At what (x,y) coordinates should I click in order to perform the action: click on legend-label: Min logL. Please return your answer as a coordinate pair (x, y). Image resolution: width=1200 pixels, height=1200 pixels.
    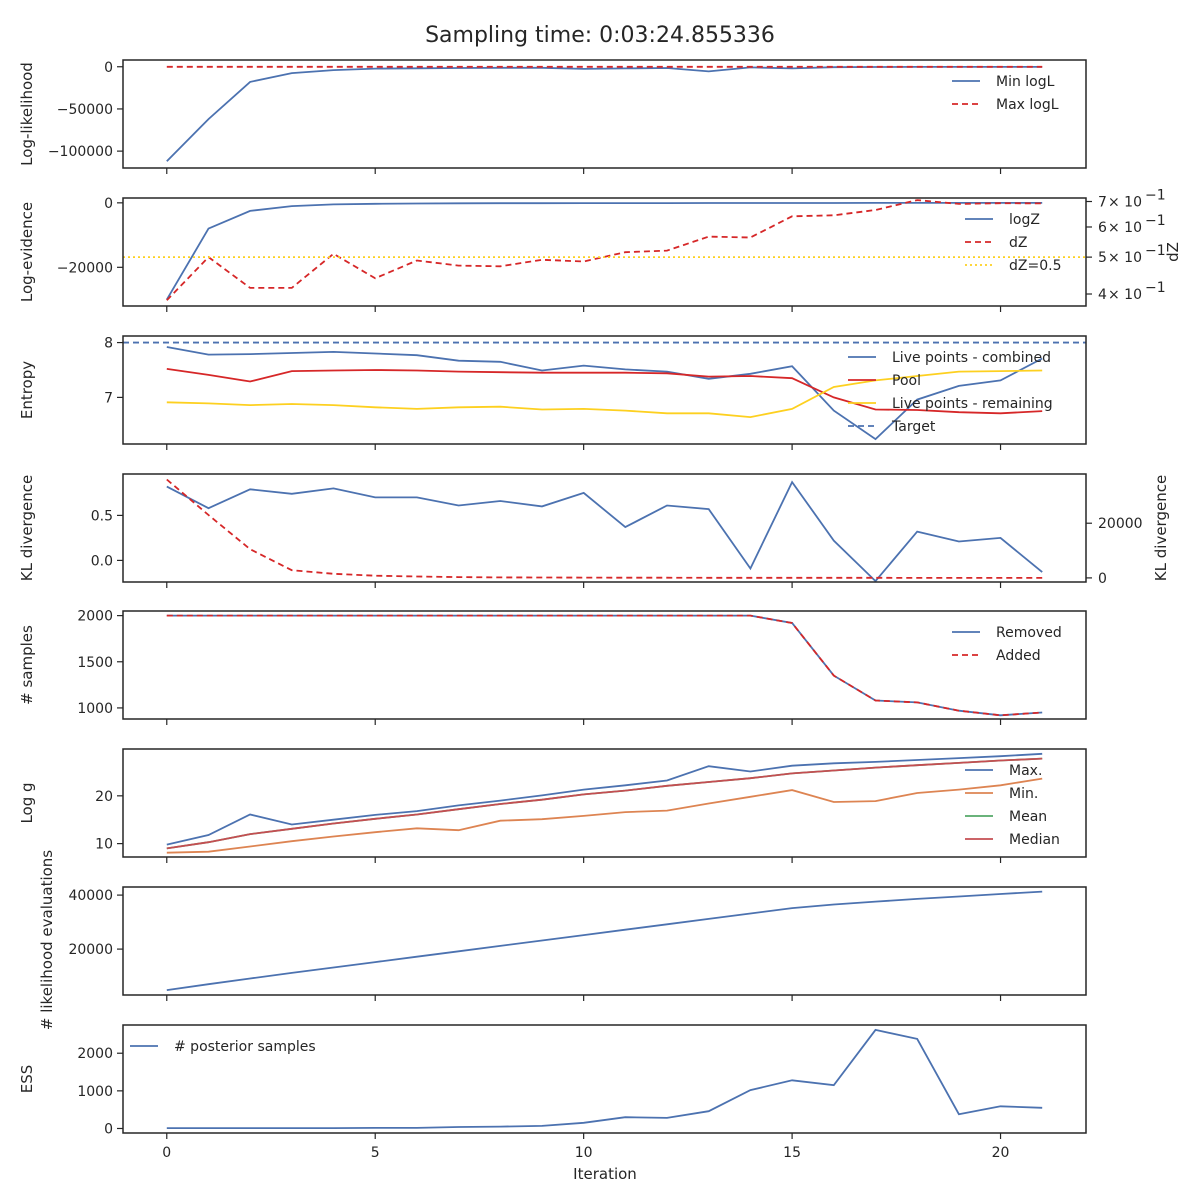
    Looking at the image, I should click on (1025, 82).